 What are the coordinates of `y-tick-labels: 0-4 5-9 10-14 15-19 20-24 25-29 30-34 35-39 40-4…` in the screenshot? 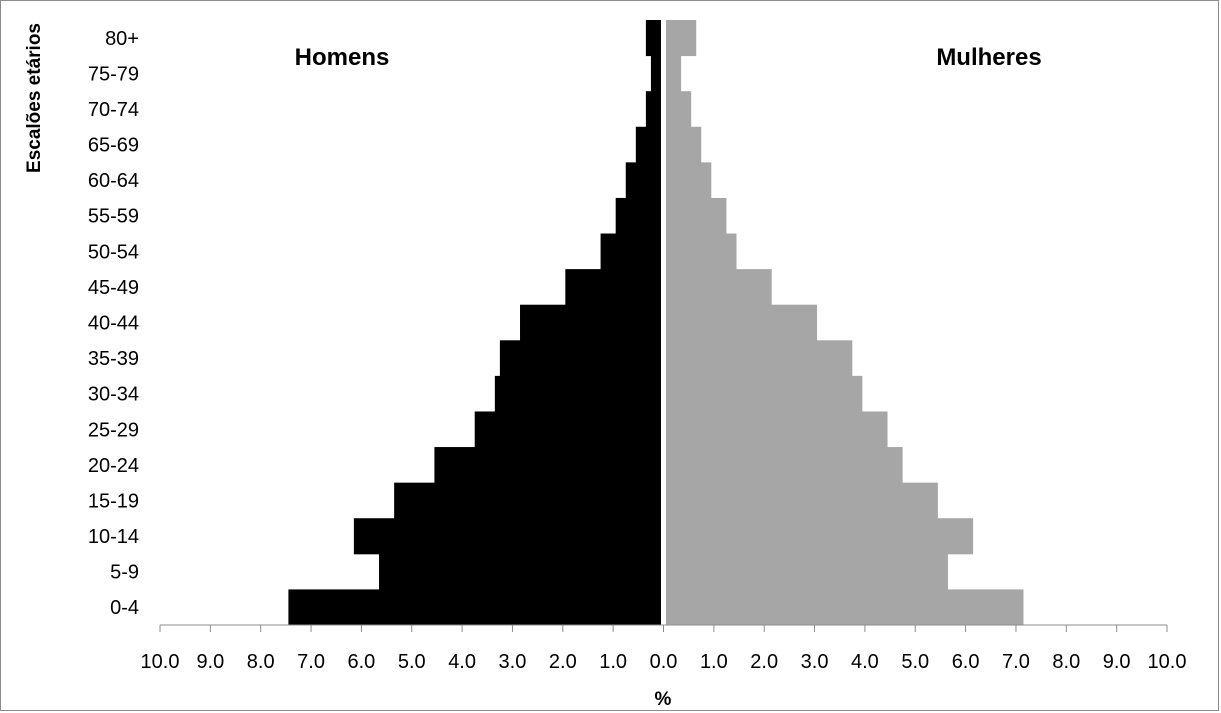 It's located at (113, 323).